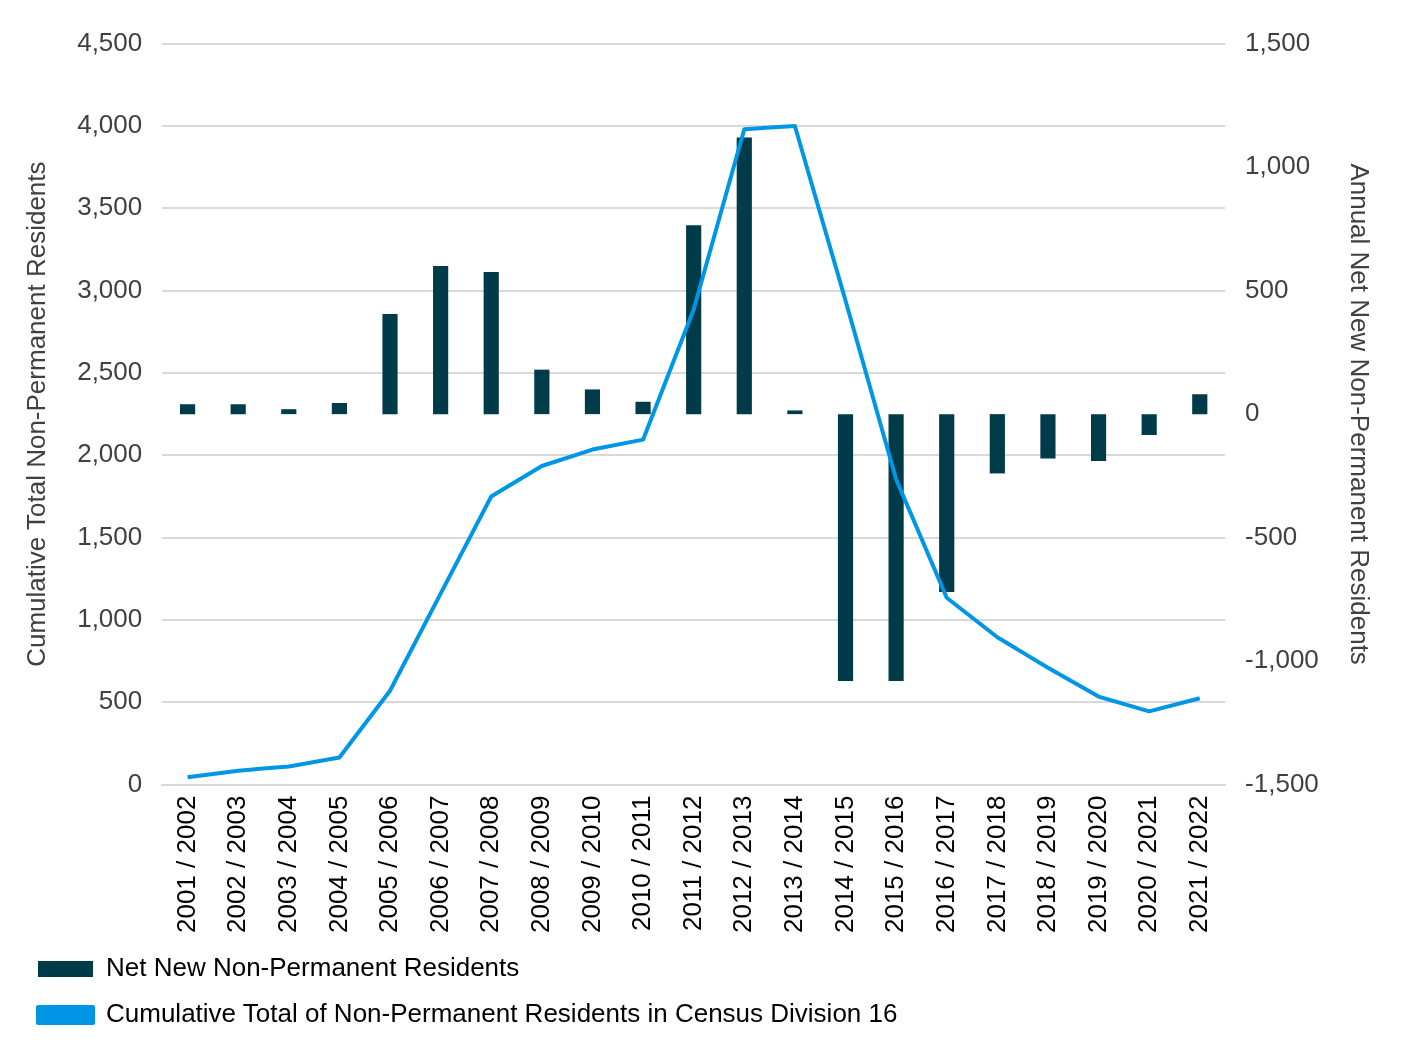 The width and height of the screenshot is (1403, 1059). What do you see at coordinates (120, 700) in the screenshot?
I see `y-tick-label: 500` at bounding box center [120, 700].